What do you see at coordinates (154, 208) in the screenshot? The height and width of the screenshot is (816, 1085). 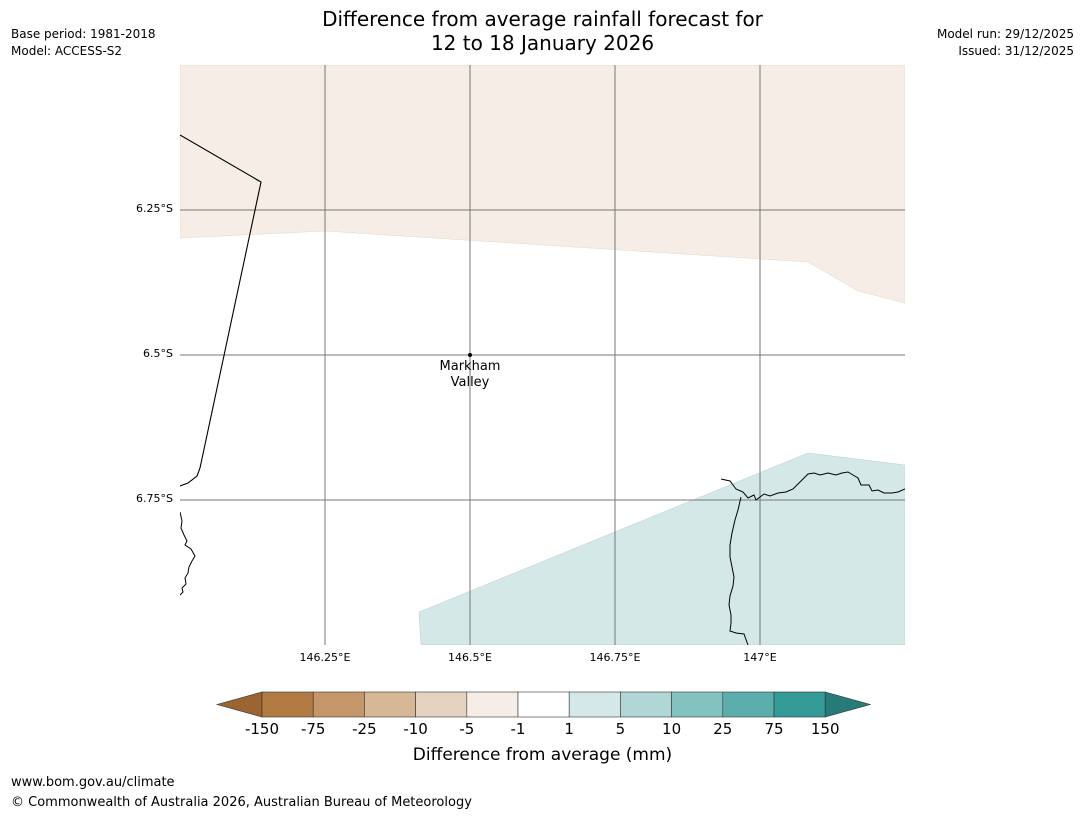 I see `lat-label-6-25: 6.25°S` at bounding box center [154, 208].